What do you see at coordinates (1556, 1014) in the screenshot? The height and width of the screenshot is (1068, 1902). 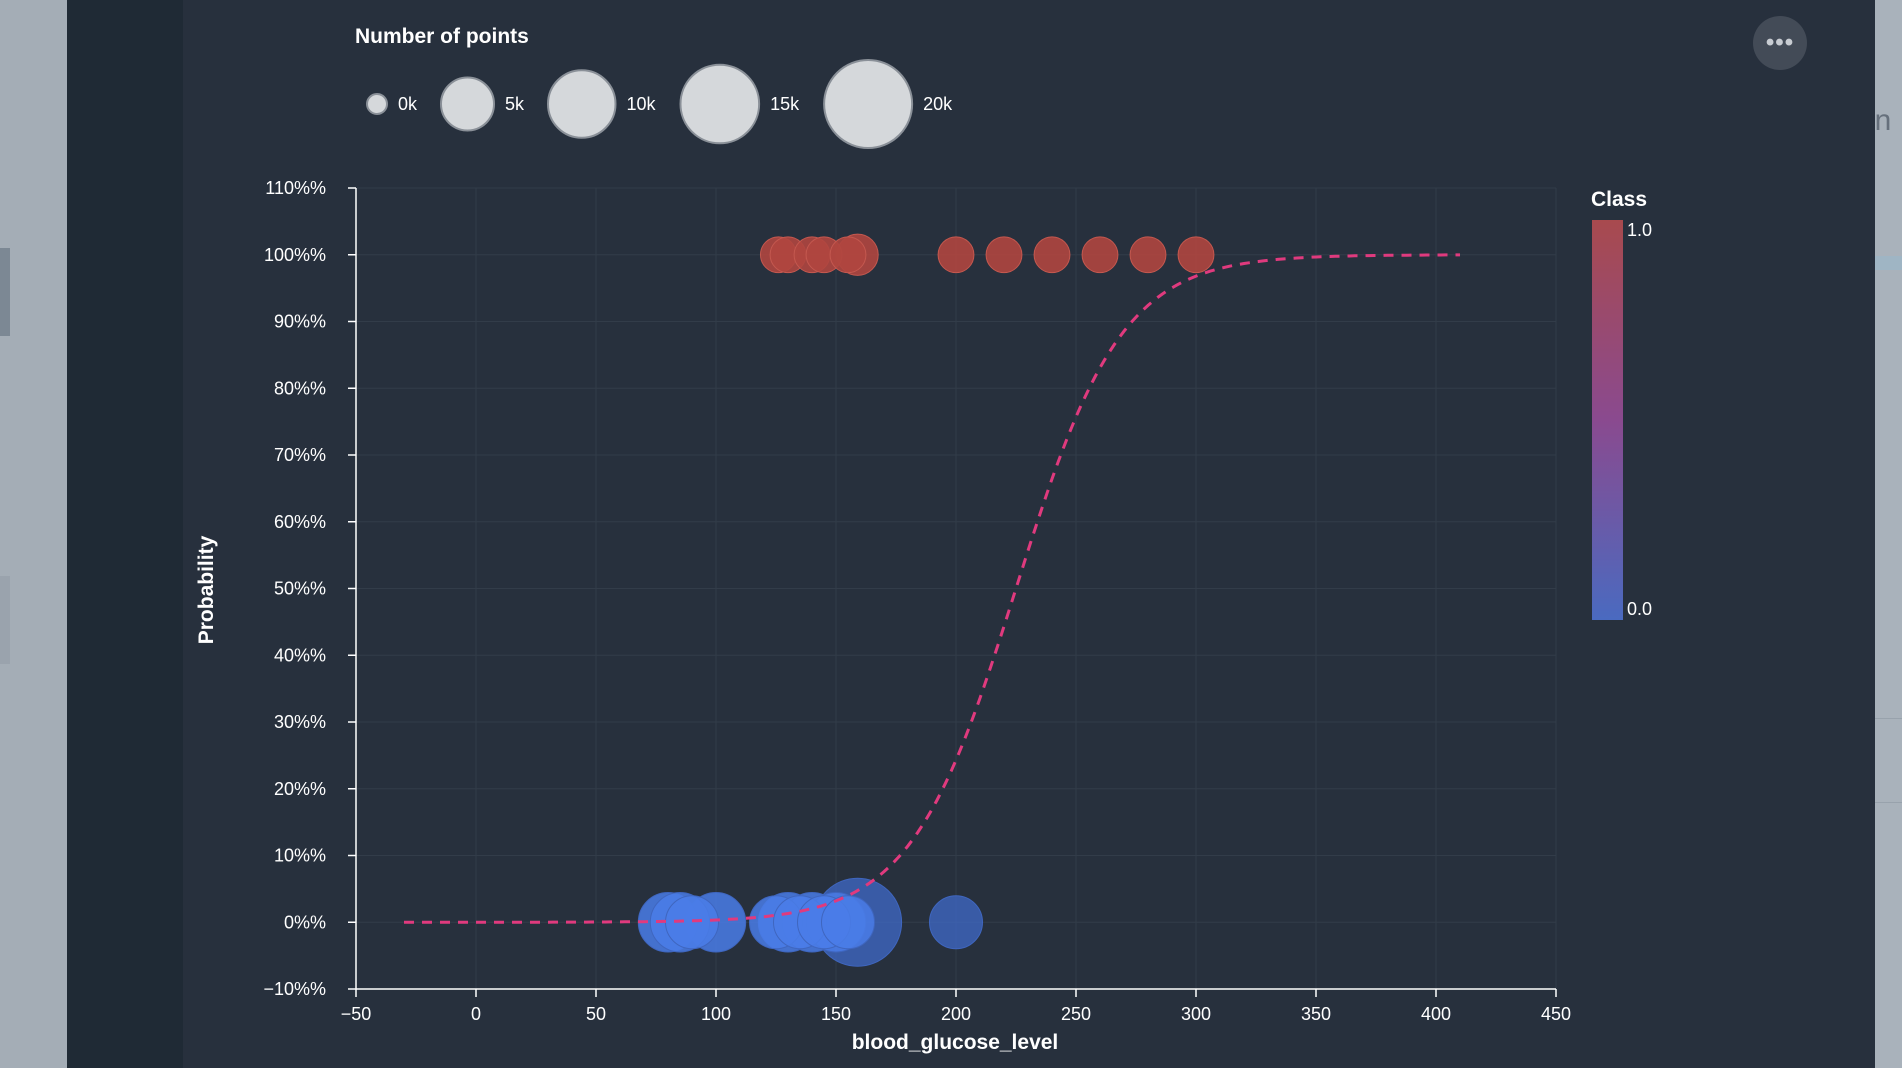 I see `x-tick-label: 450` at bounding box center [1556, 1014].